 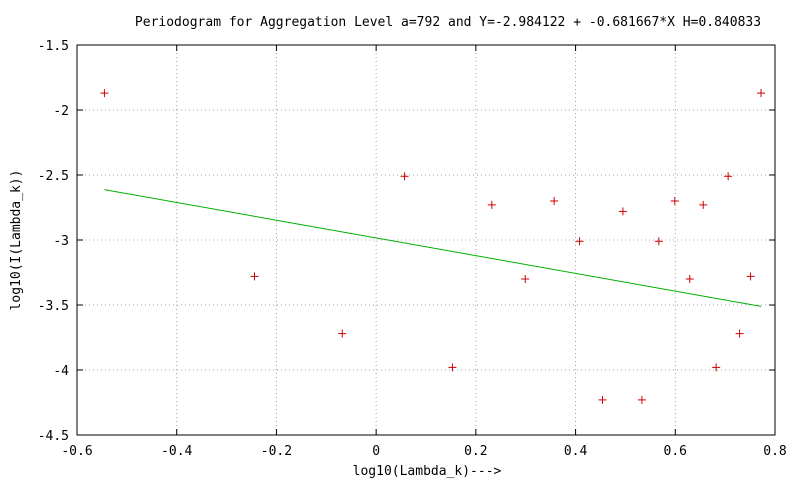 What do you see at coordinates (76, 451) in the screenshot?
I see `x-tick-label: -0.6` at bounding box center [76, 451].